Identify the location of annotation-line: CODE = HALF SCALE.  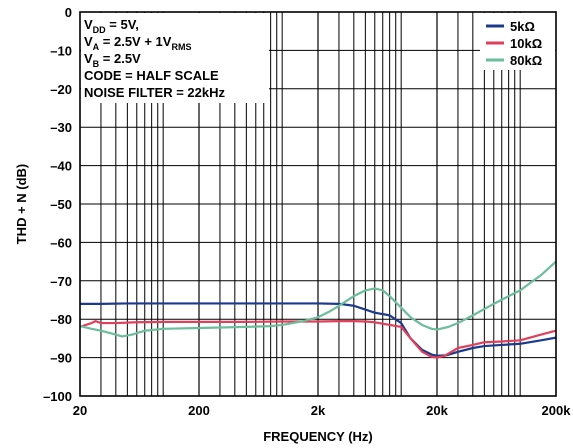
(151, 75).